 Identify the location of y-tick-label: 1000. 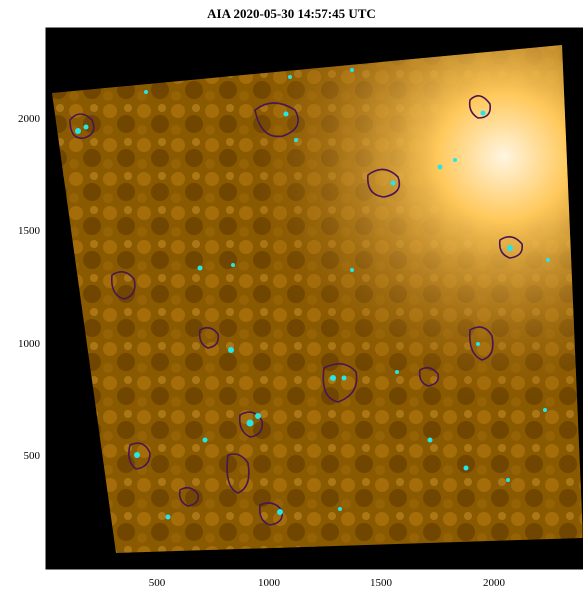
(29, 344).